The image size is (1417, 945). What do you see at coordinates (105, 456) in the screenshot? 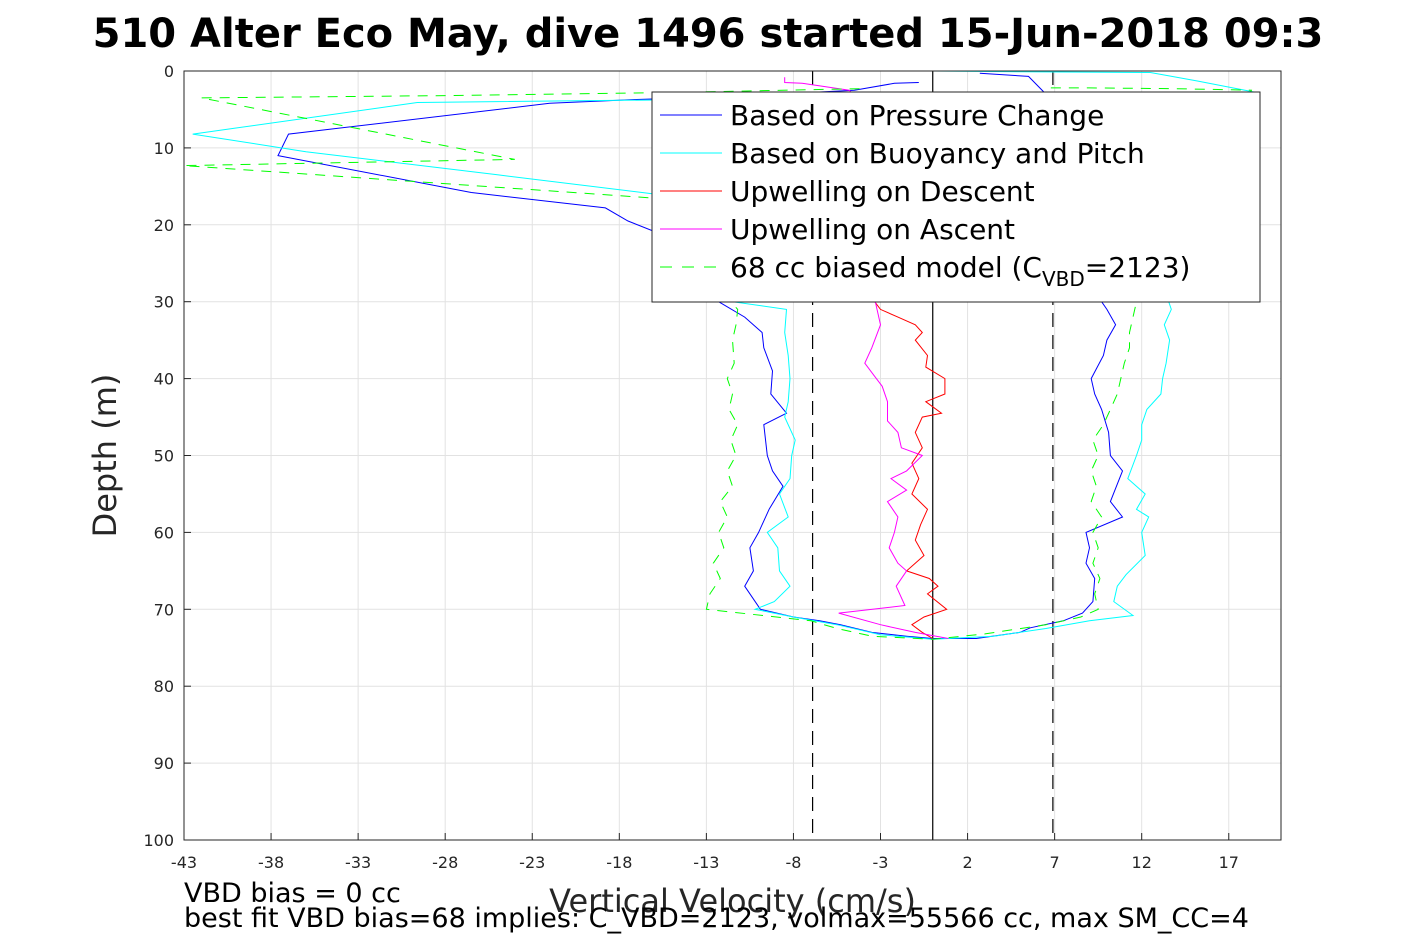
I see `y-axis-label: Depth (m)` at bounding box center [105, 456].